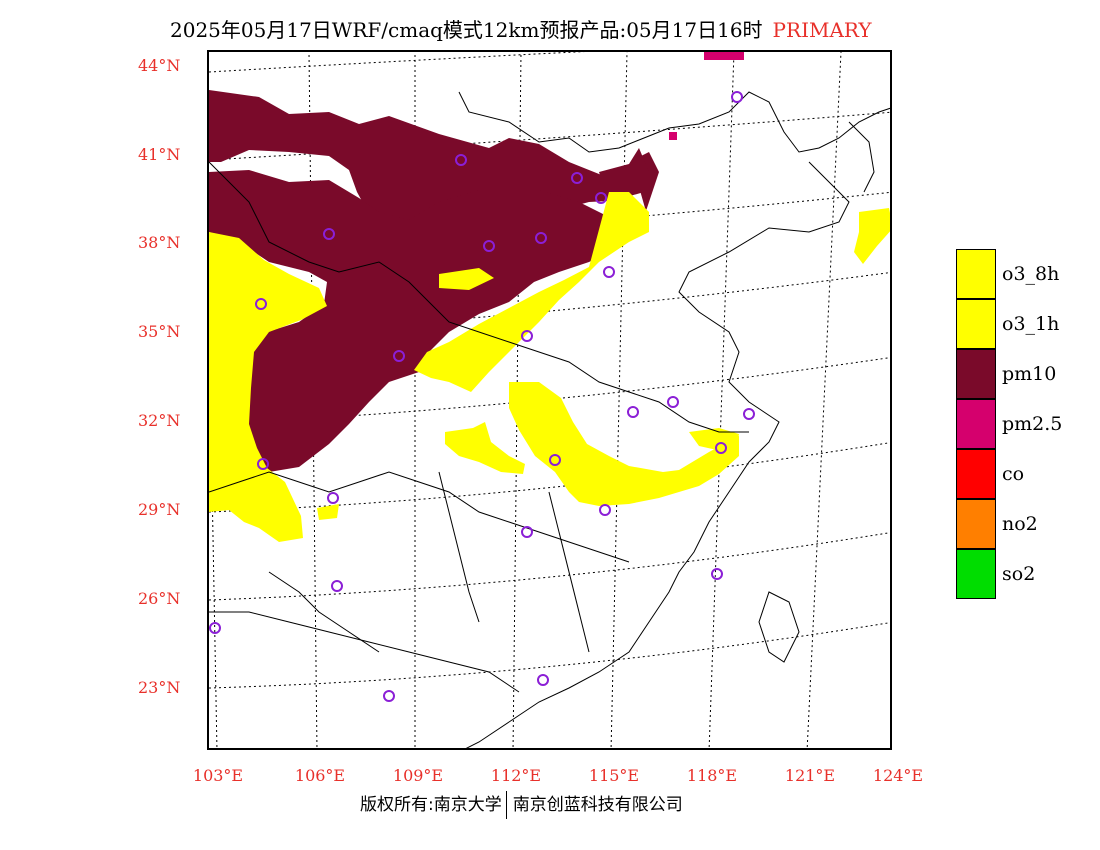 The width and height of the screenshot is (1100, 850). I want to click on lon-label-109: 109°E, so click(418, 775).